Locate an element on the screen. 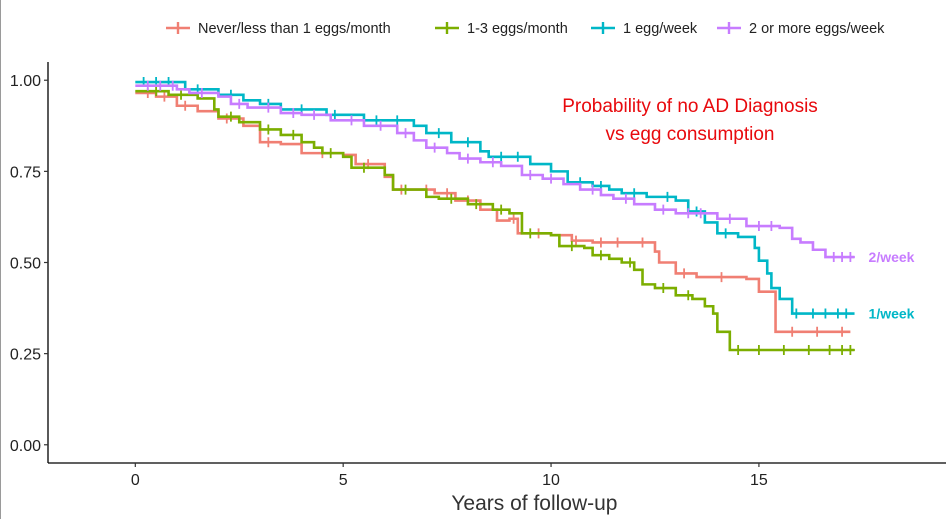  chart-annotation-line-2: vs egg consumption is located at coordinates (690, 134).